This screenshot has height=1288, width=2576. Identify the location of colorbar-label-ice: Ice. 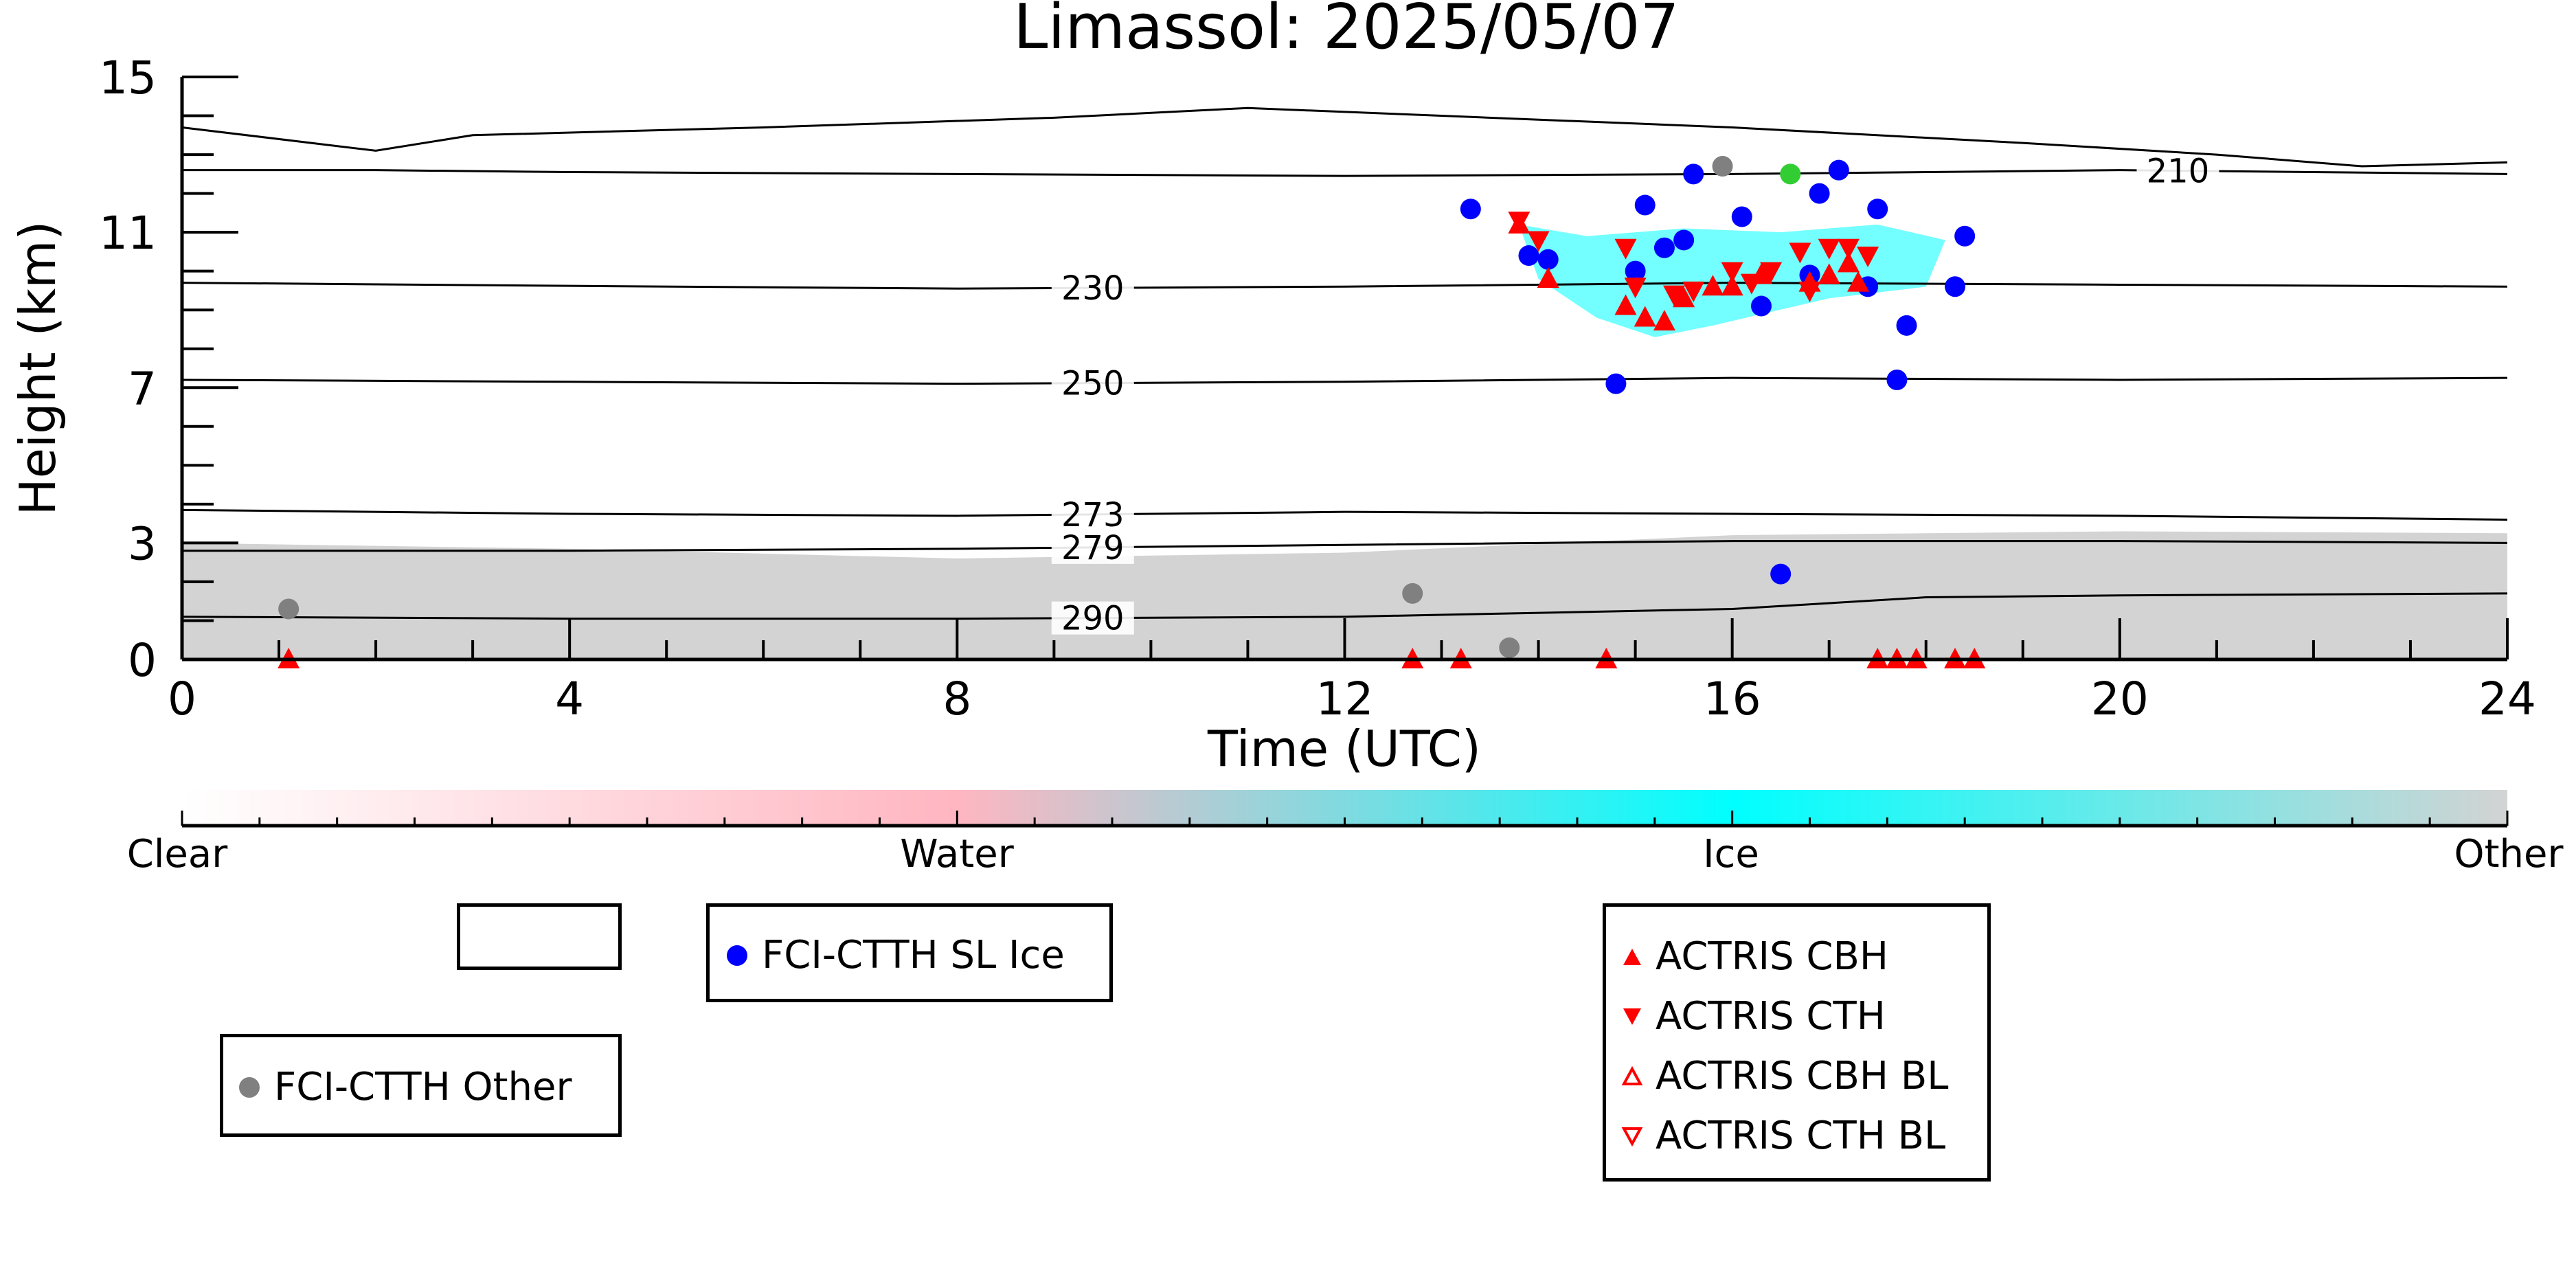
(1731, 854).